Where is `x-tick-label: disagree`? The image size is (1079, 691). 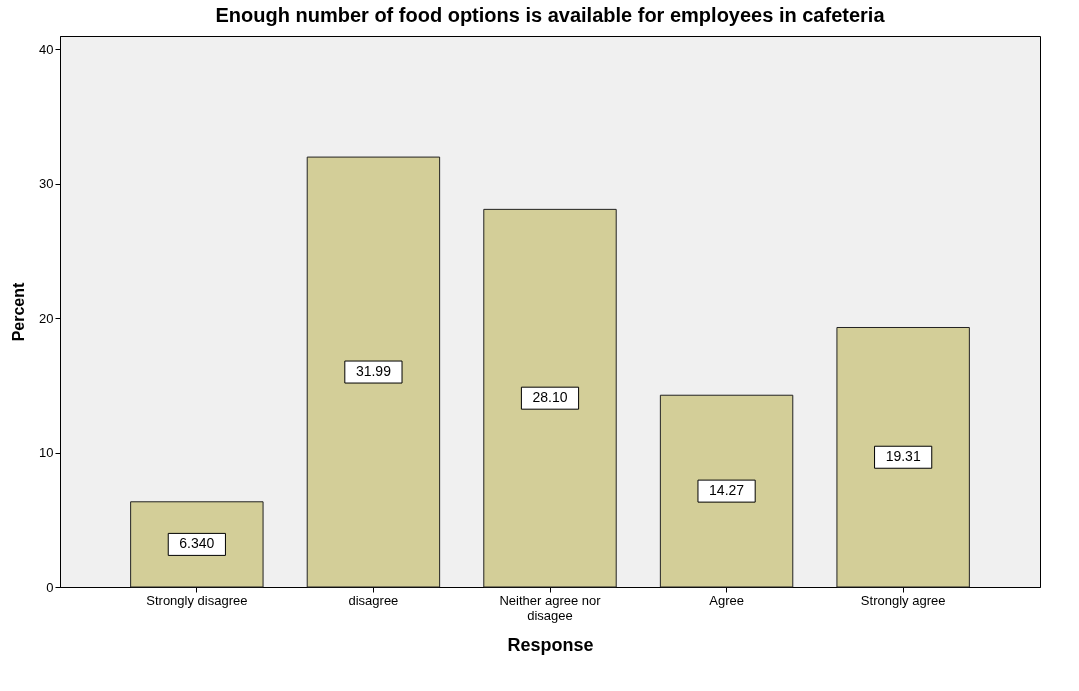
x-tick-label: disagree is located at coordinates (373, 600).